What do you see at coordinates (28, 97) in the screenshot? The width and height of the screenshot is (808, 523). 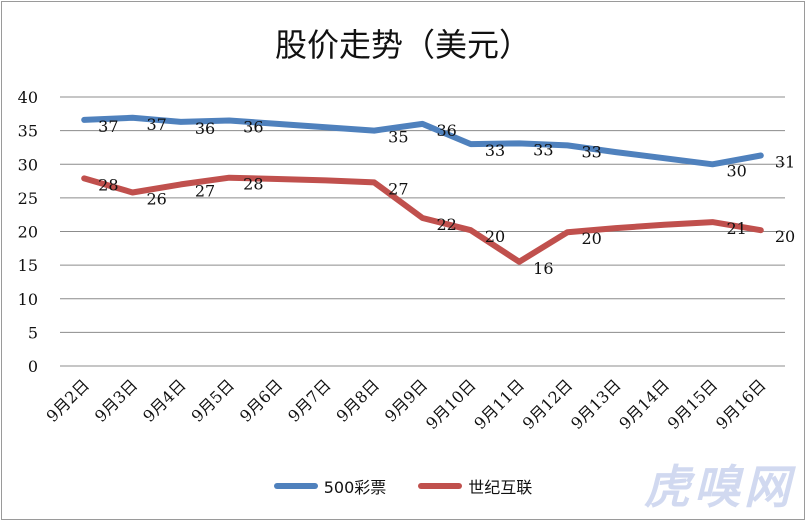 I see `y-tick-label: 40` at bounding box center [28, 97].